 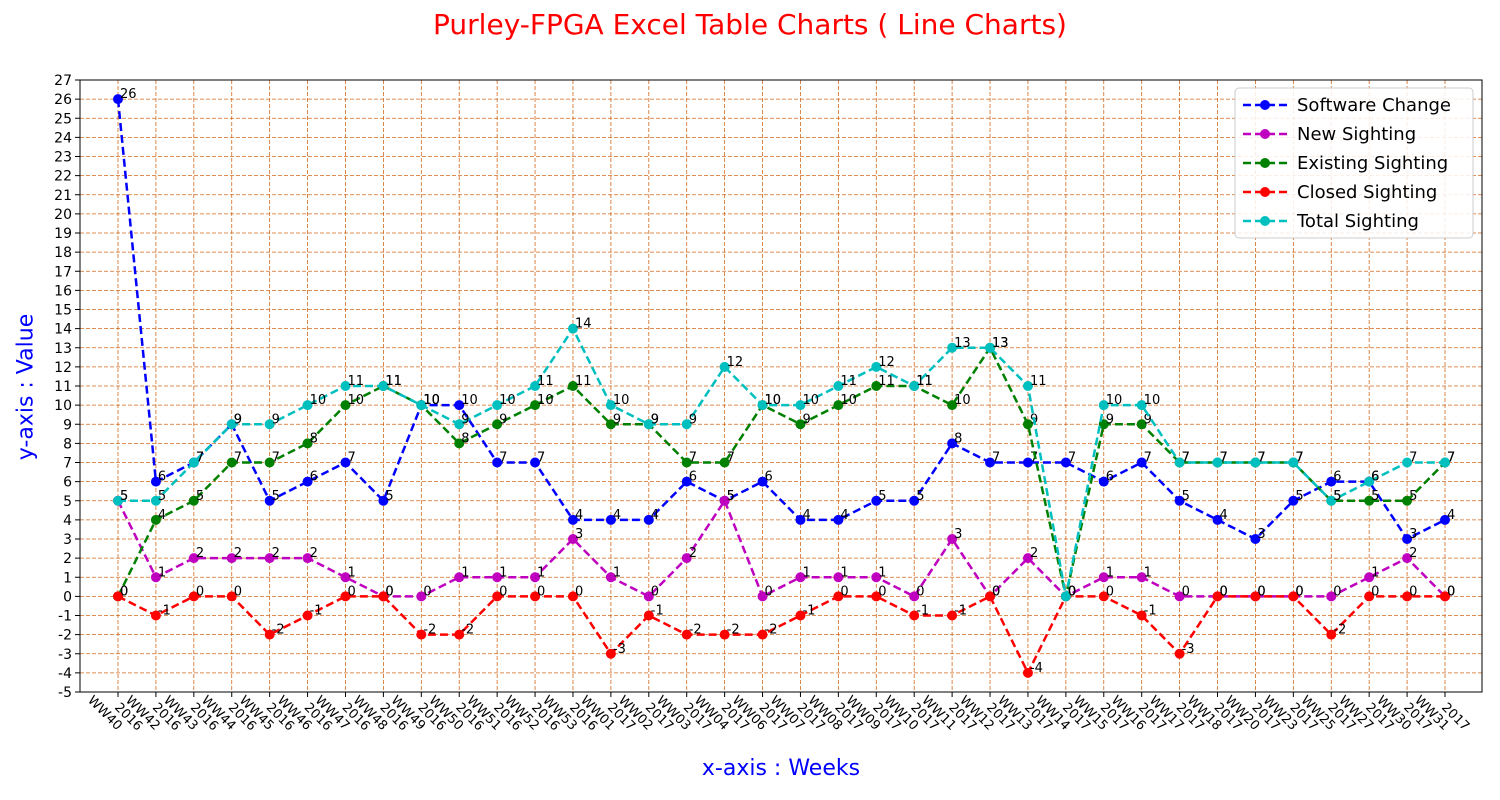 What do you see at coordinates (1345, 163) in the screenshot?
I see `legend-item: Existing Sighting` at bounding box center [1345, 163].